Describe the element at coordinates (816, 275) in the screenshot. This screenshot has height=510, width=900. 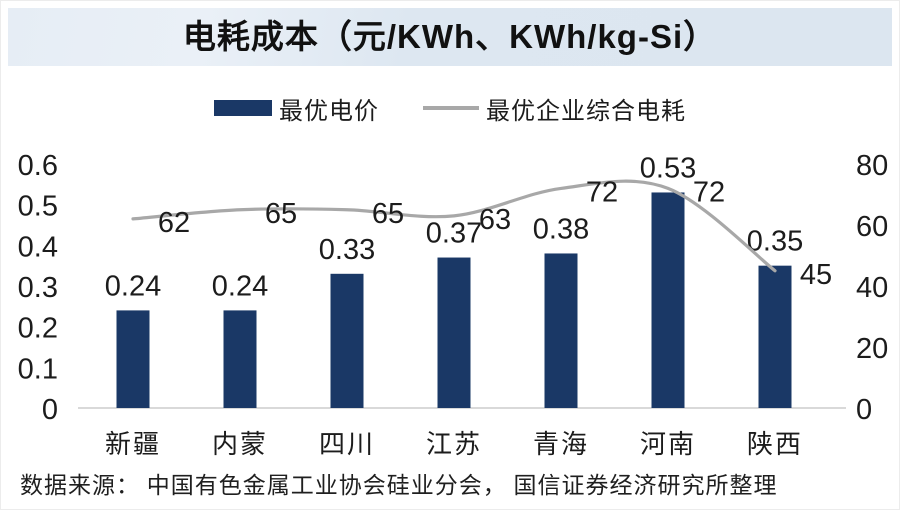
I see `line-point-label: 45` at that location.